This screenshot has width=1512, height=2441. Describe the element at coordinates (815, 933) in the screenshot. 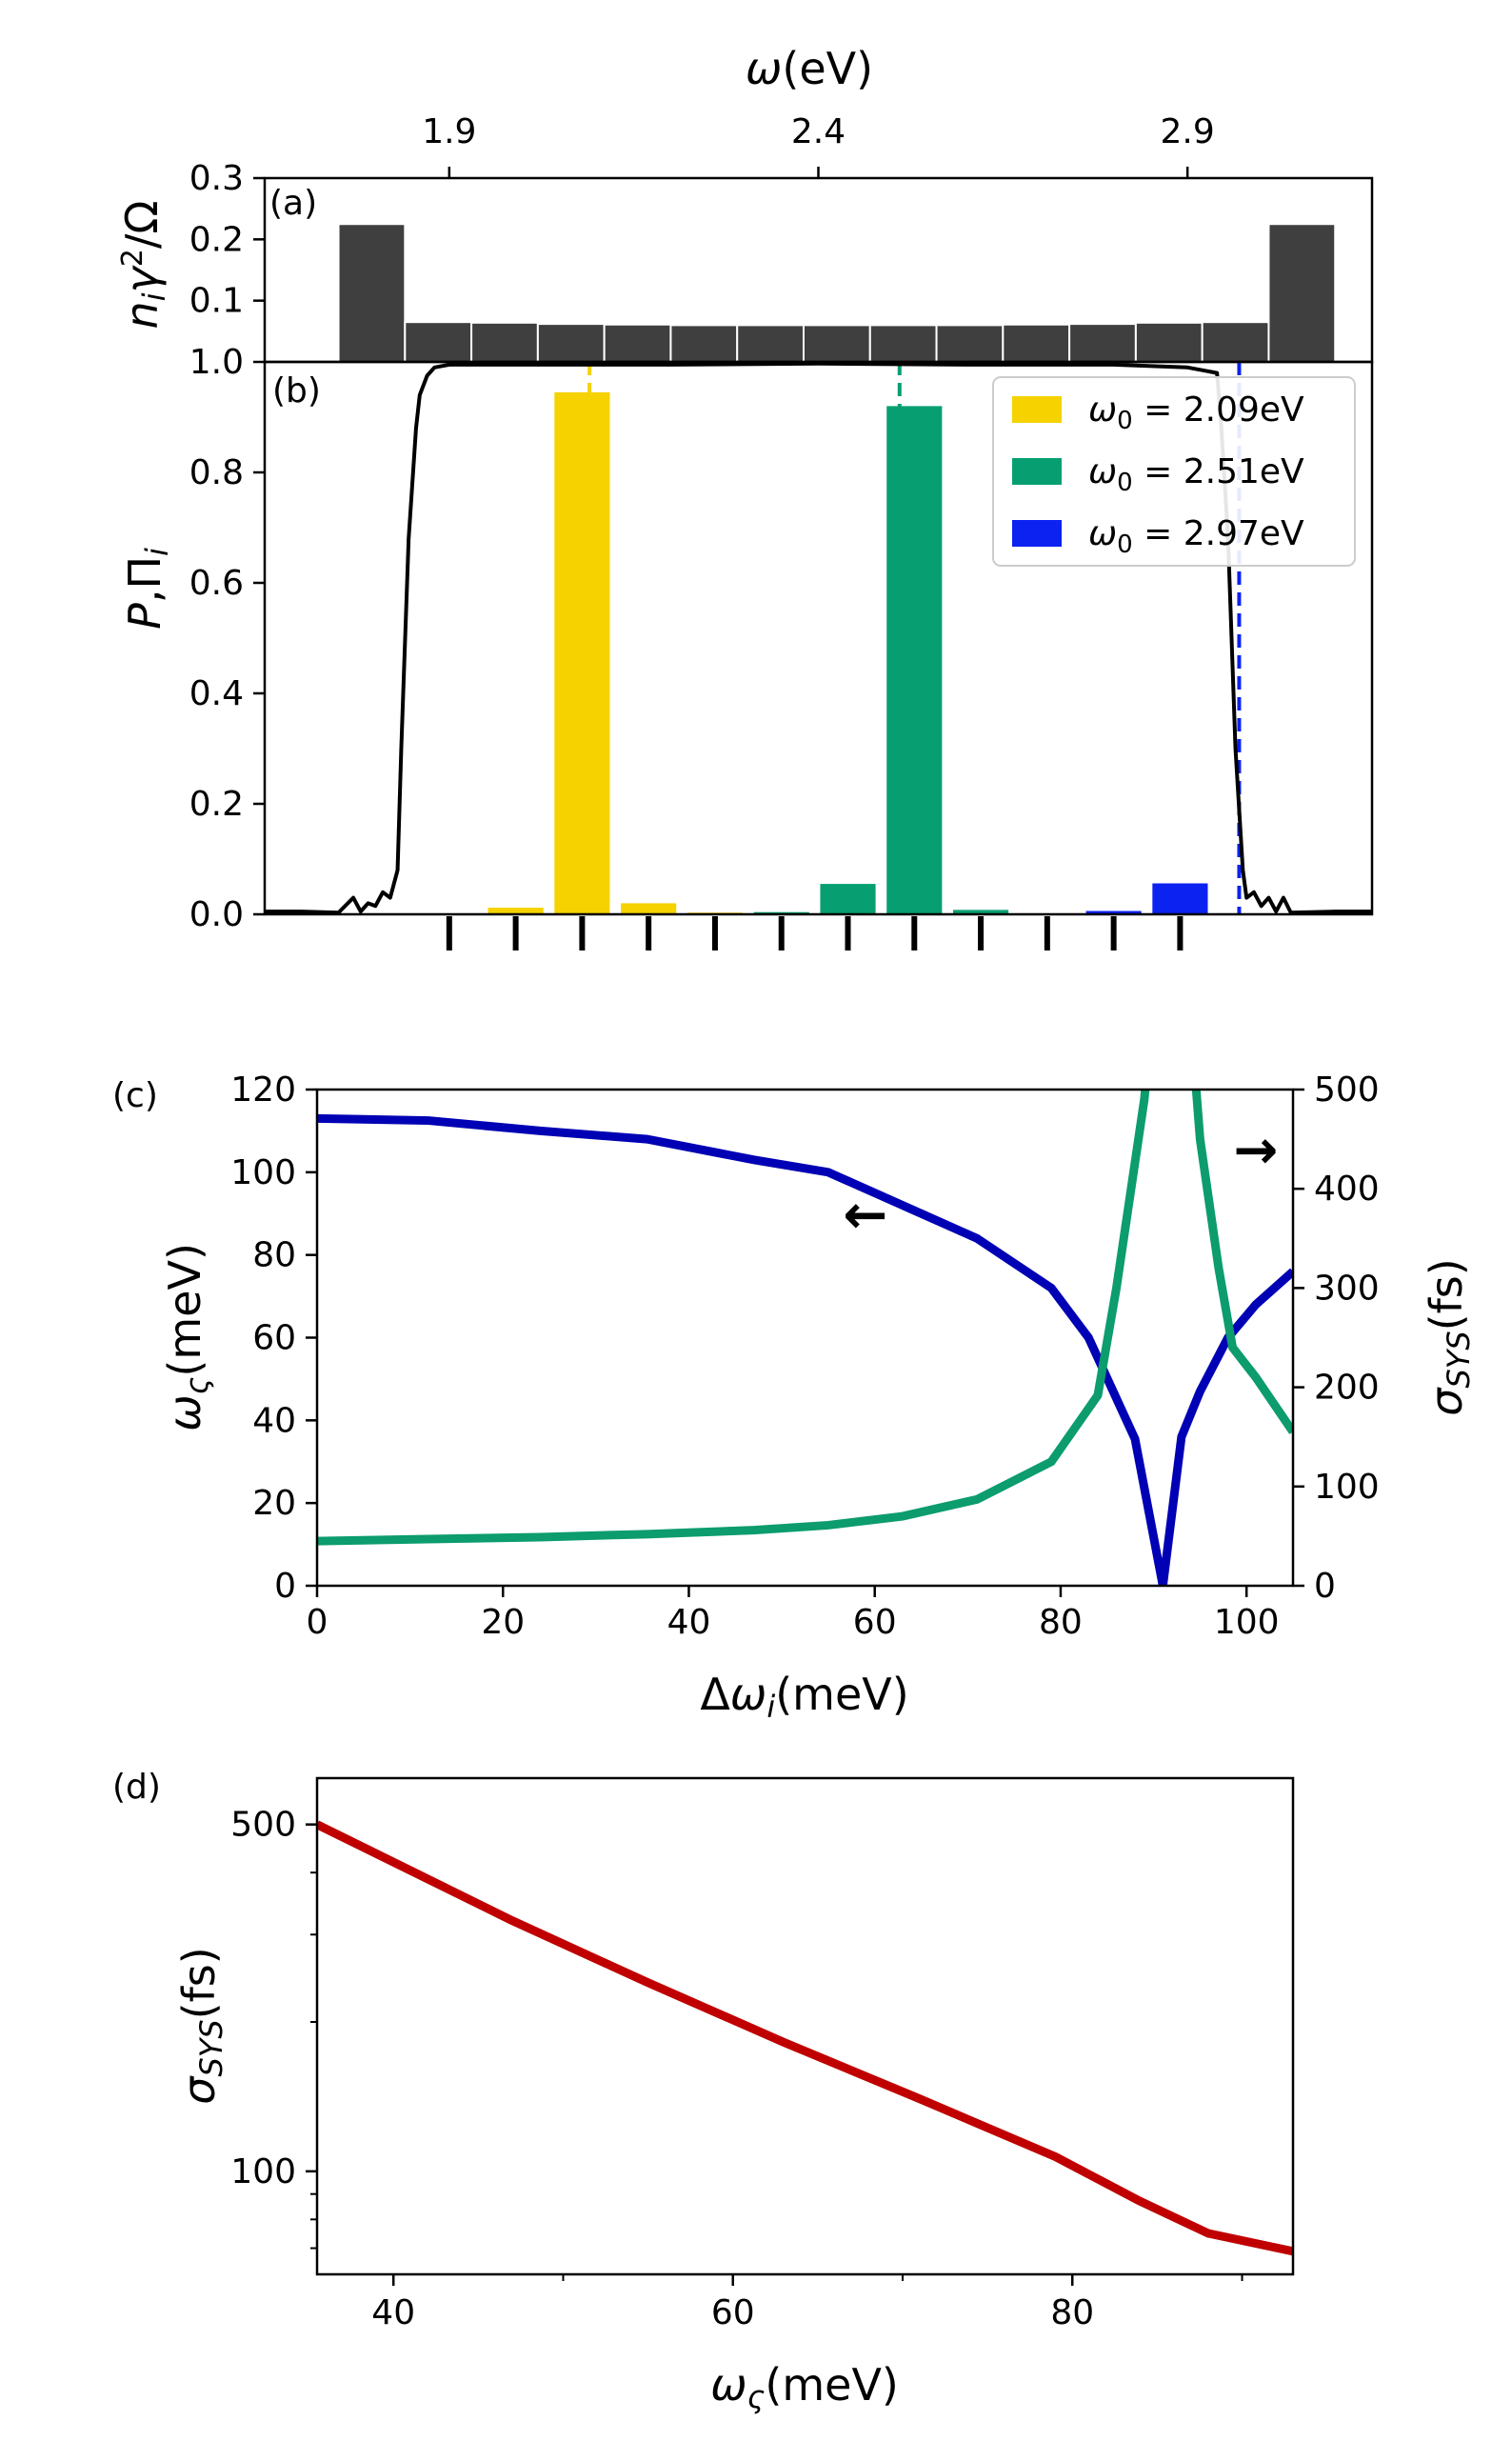

I see `panel-b-site-markers` at that location.